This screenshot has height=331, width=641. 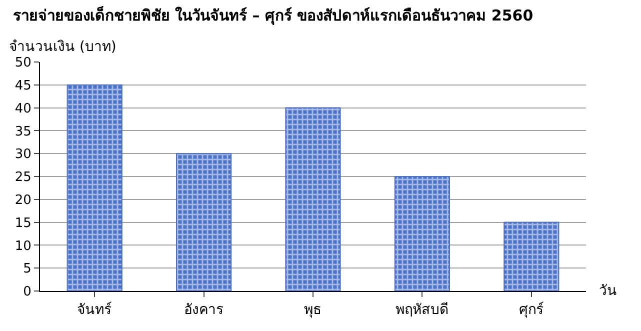 What do you see at coordinates (23, 246) in the screenshot?
I see `y-tick-label: 10` at bounding box center [23, 246].